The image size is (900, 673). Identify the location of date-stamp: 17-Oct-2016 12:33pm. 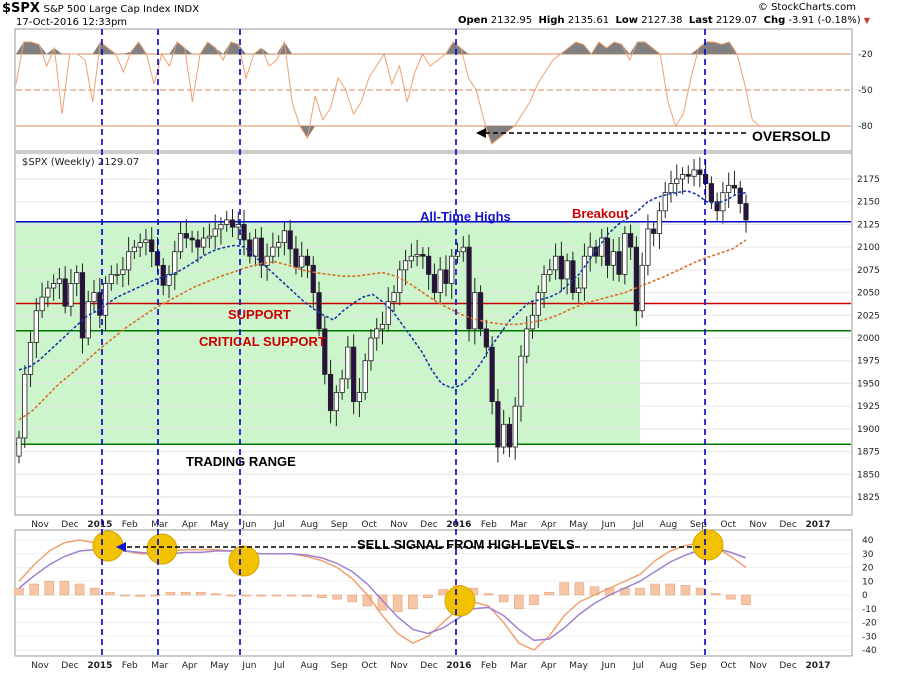
(72, 22).